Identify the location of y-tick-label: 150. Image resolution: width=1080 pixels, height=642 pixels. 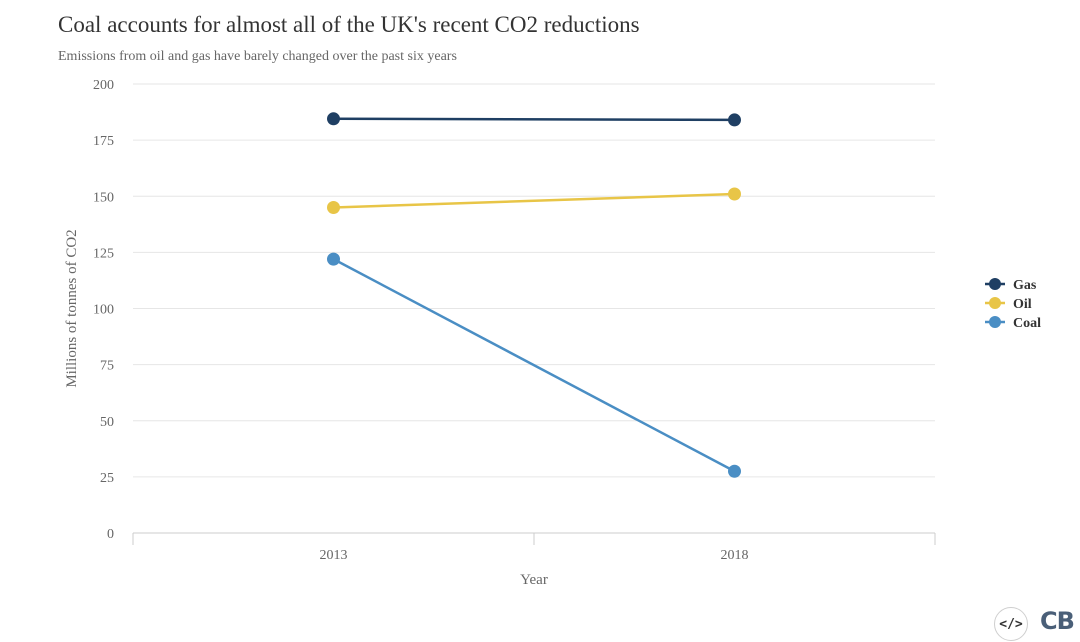
(103, 197).